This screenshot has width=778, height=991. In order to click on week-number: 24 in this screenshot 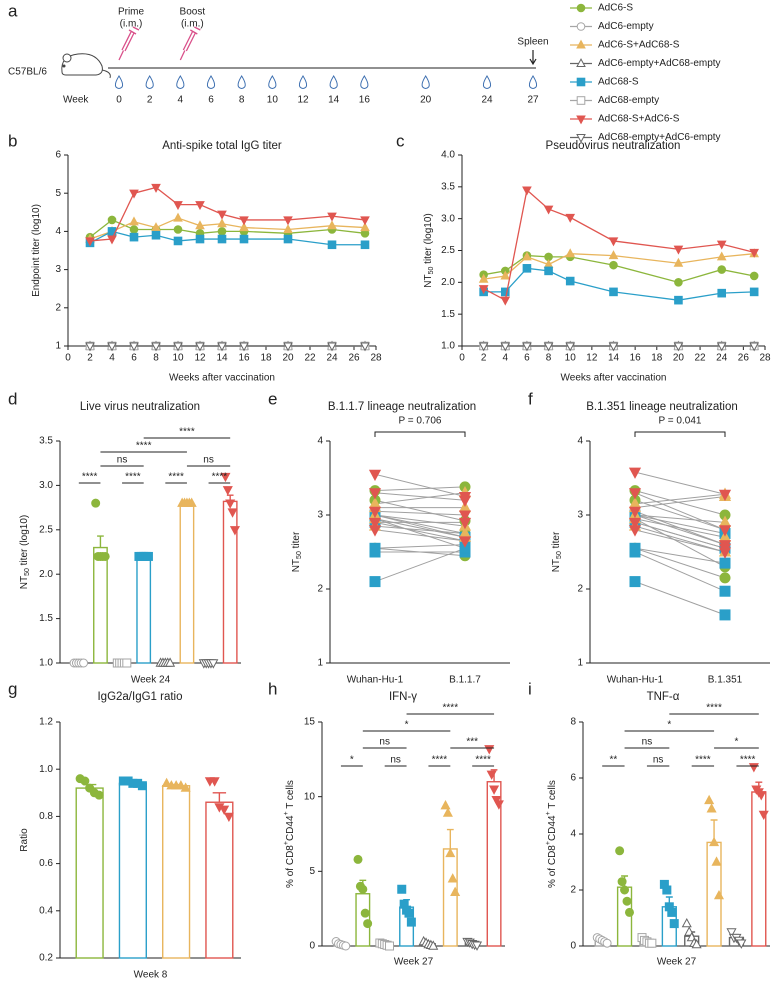, I will do `click(487, 100)`.